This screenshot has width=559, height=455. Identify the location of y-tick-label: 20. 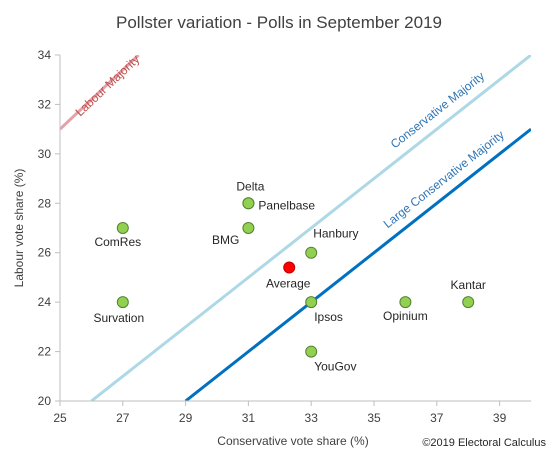
(45, 401).